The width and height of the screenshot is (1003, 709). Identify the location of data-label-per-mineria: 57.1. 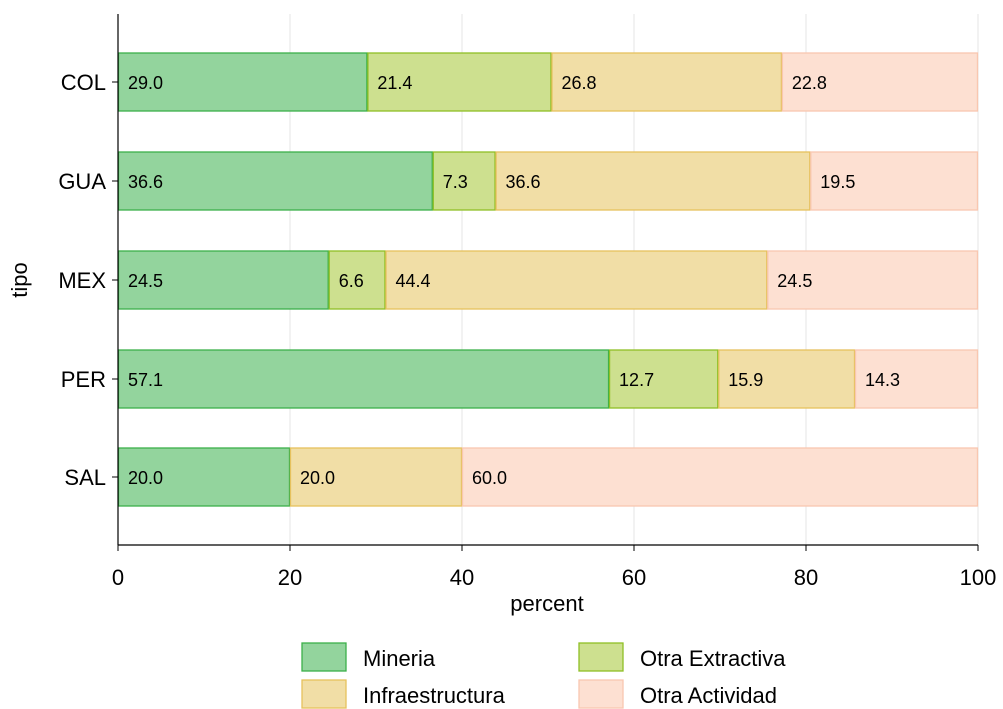
(145, 380).